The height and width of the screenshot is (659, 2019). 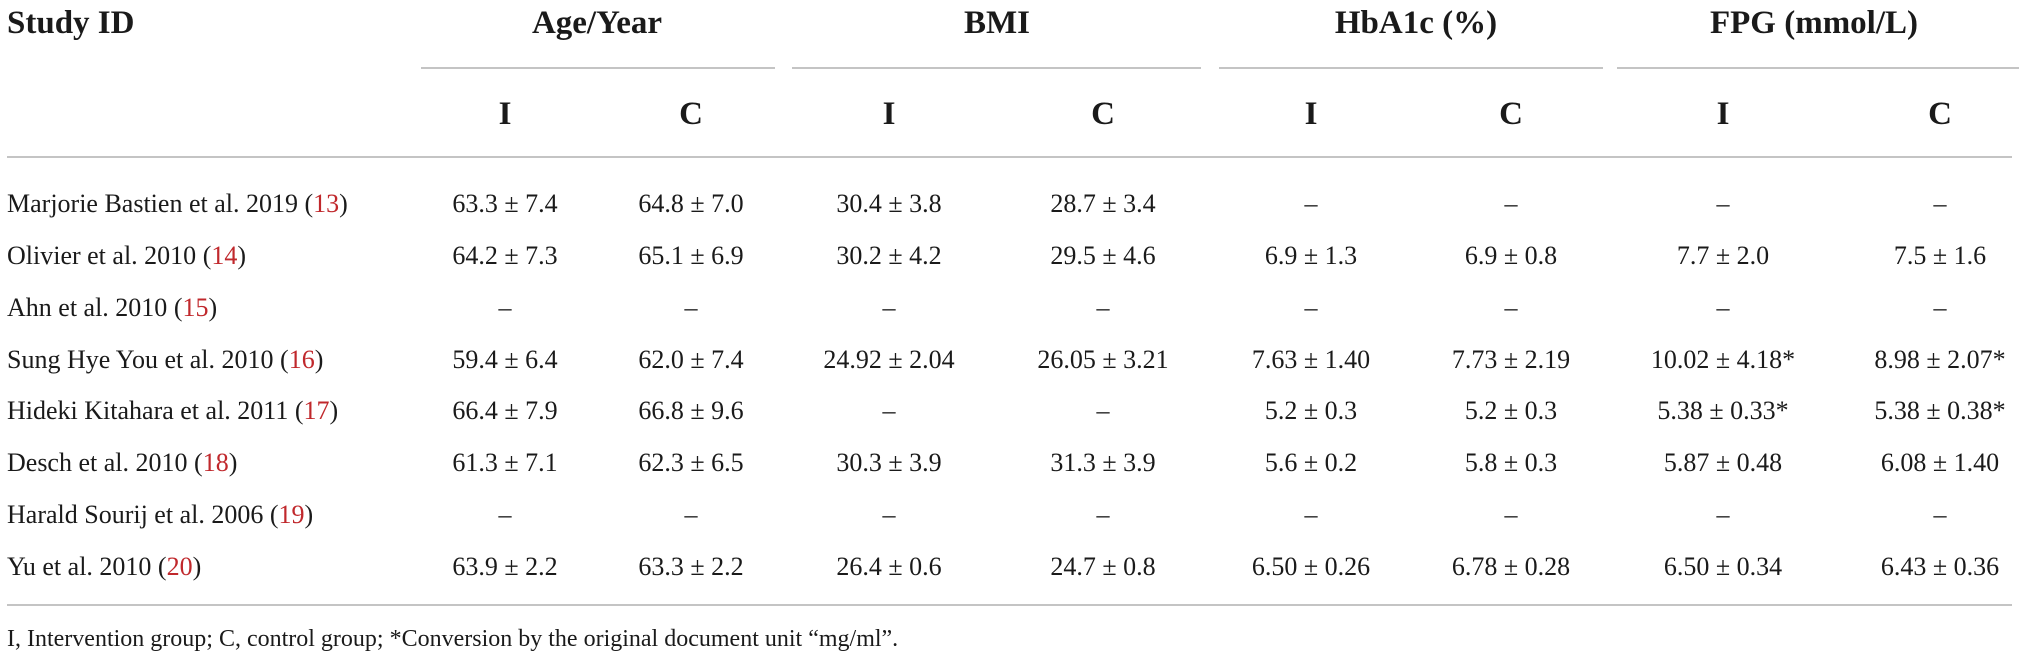 I want to click on group-header-fpg: FPG (mmol/L), so click(x=1814, y=23).